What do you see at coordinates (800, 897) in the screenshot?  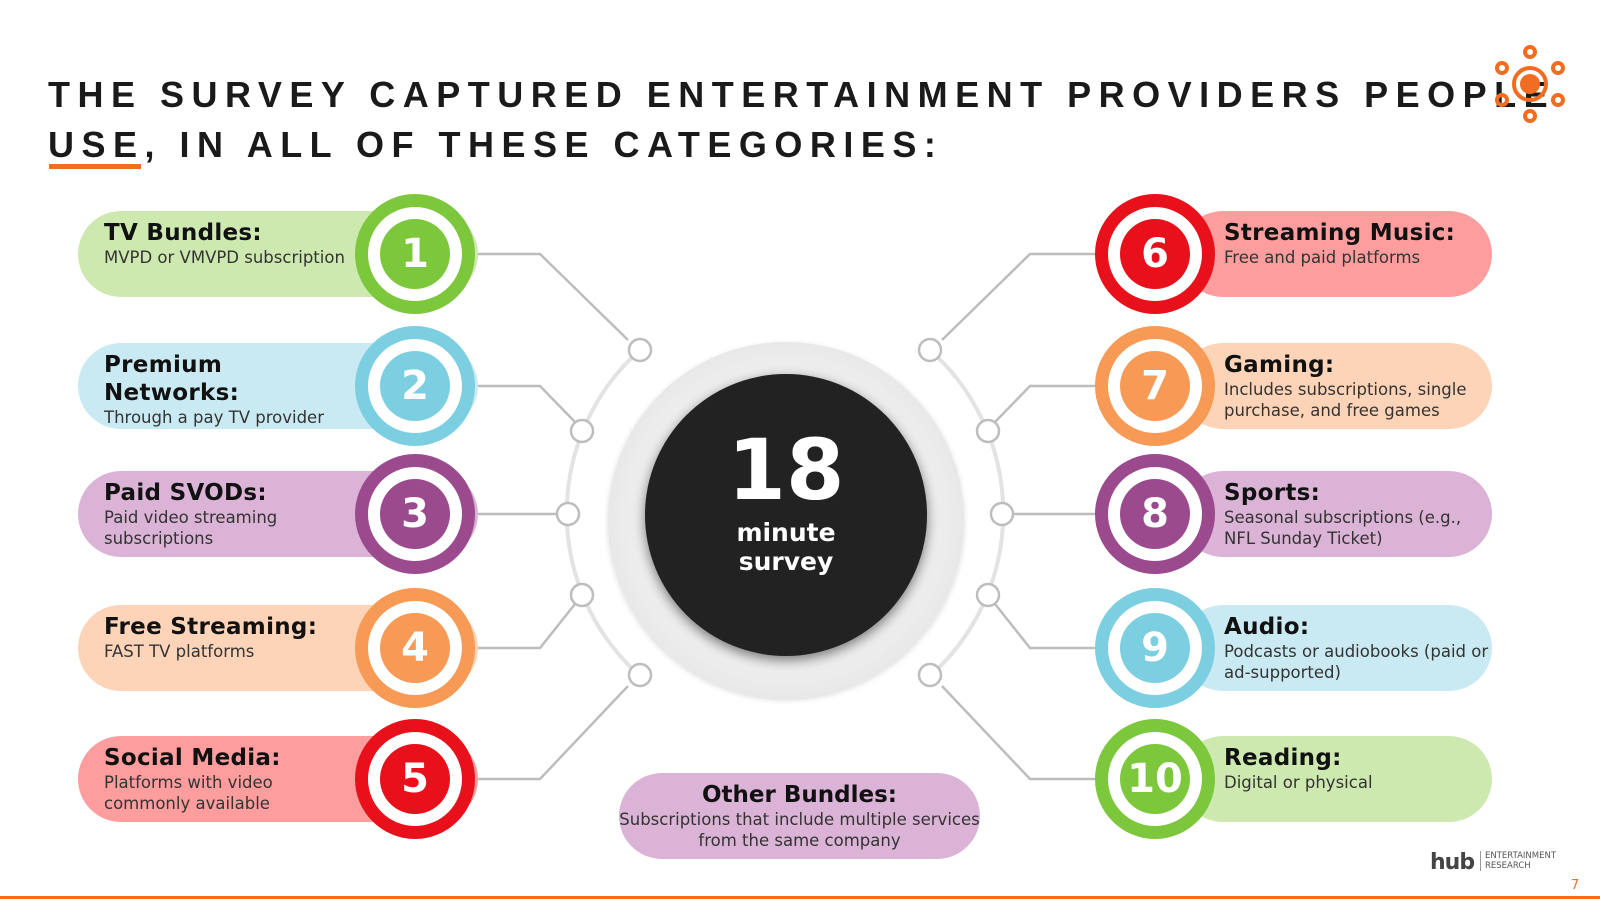 I see `bottom-rule` at bounding box center [800, 897].